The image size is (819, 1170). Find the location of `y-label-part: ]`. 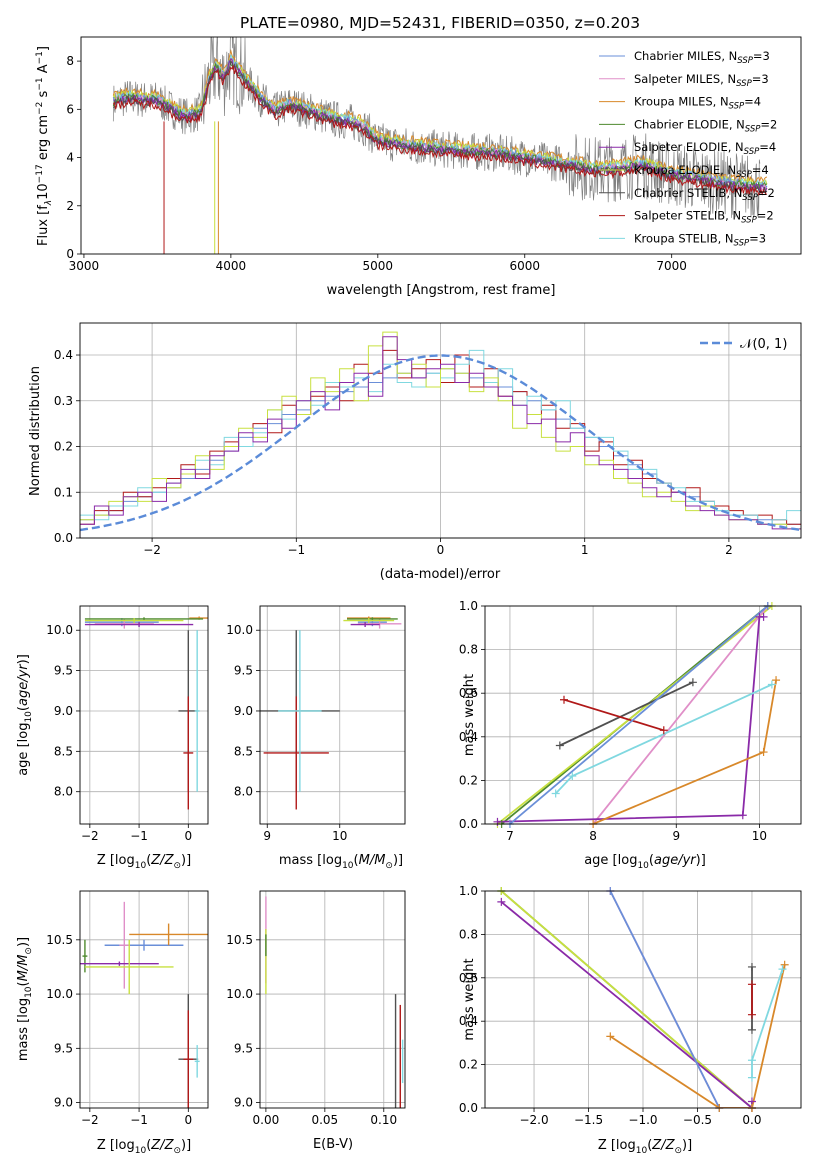

y-label-part: ] is located at coordinates (43, 48).